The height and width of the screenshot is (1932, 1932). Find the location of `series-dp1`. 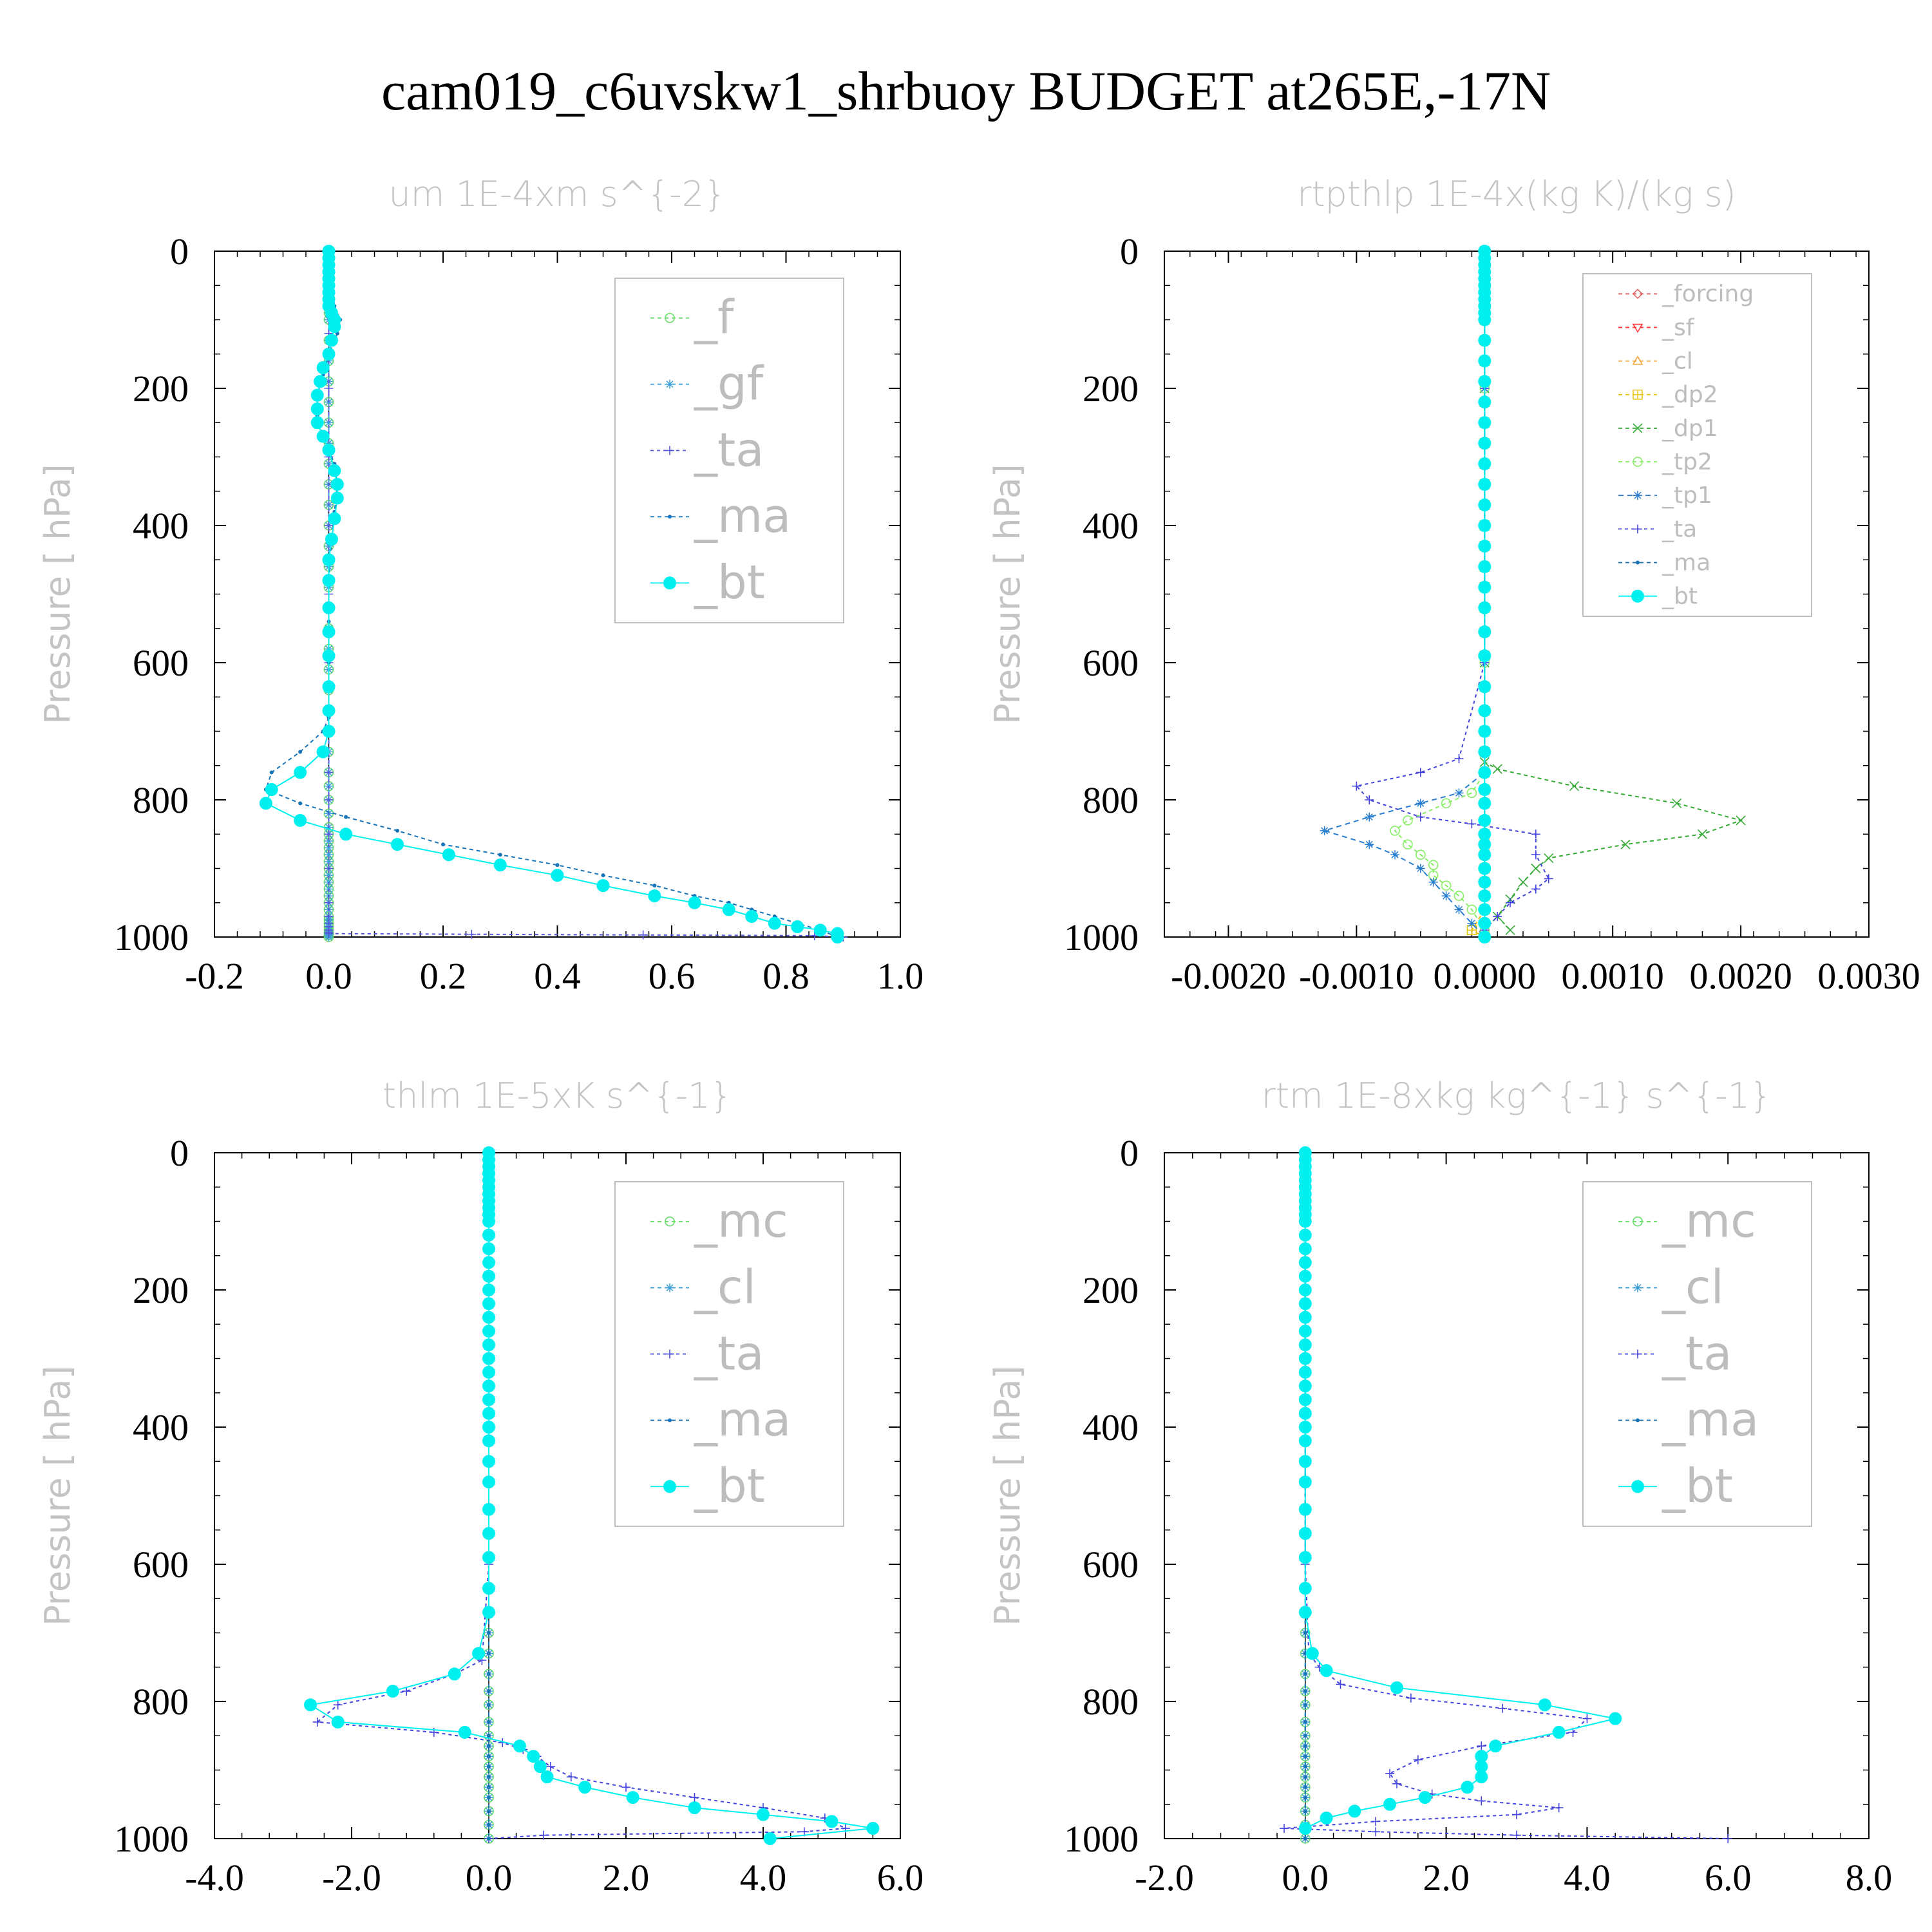

series-dp1 is located at coordinates (1612, 590).